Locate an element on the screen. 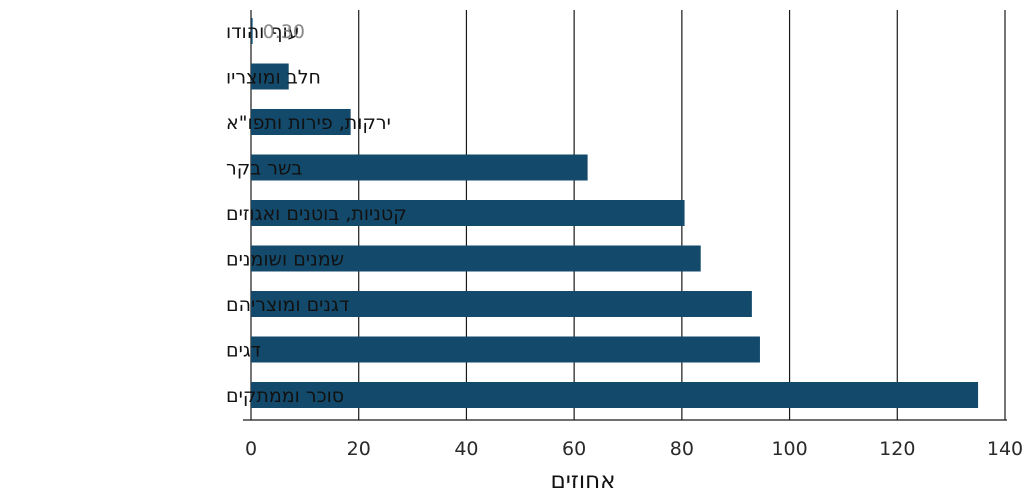 Image resolution: width=1026 pixels, height=500 pixels. category-label: דגנים ומוצריהם is located at coordinates (287, 305).